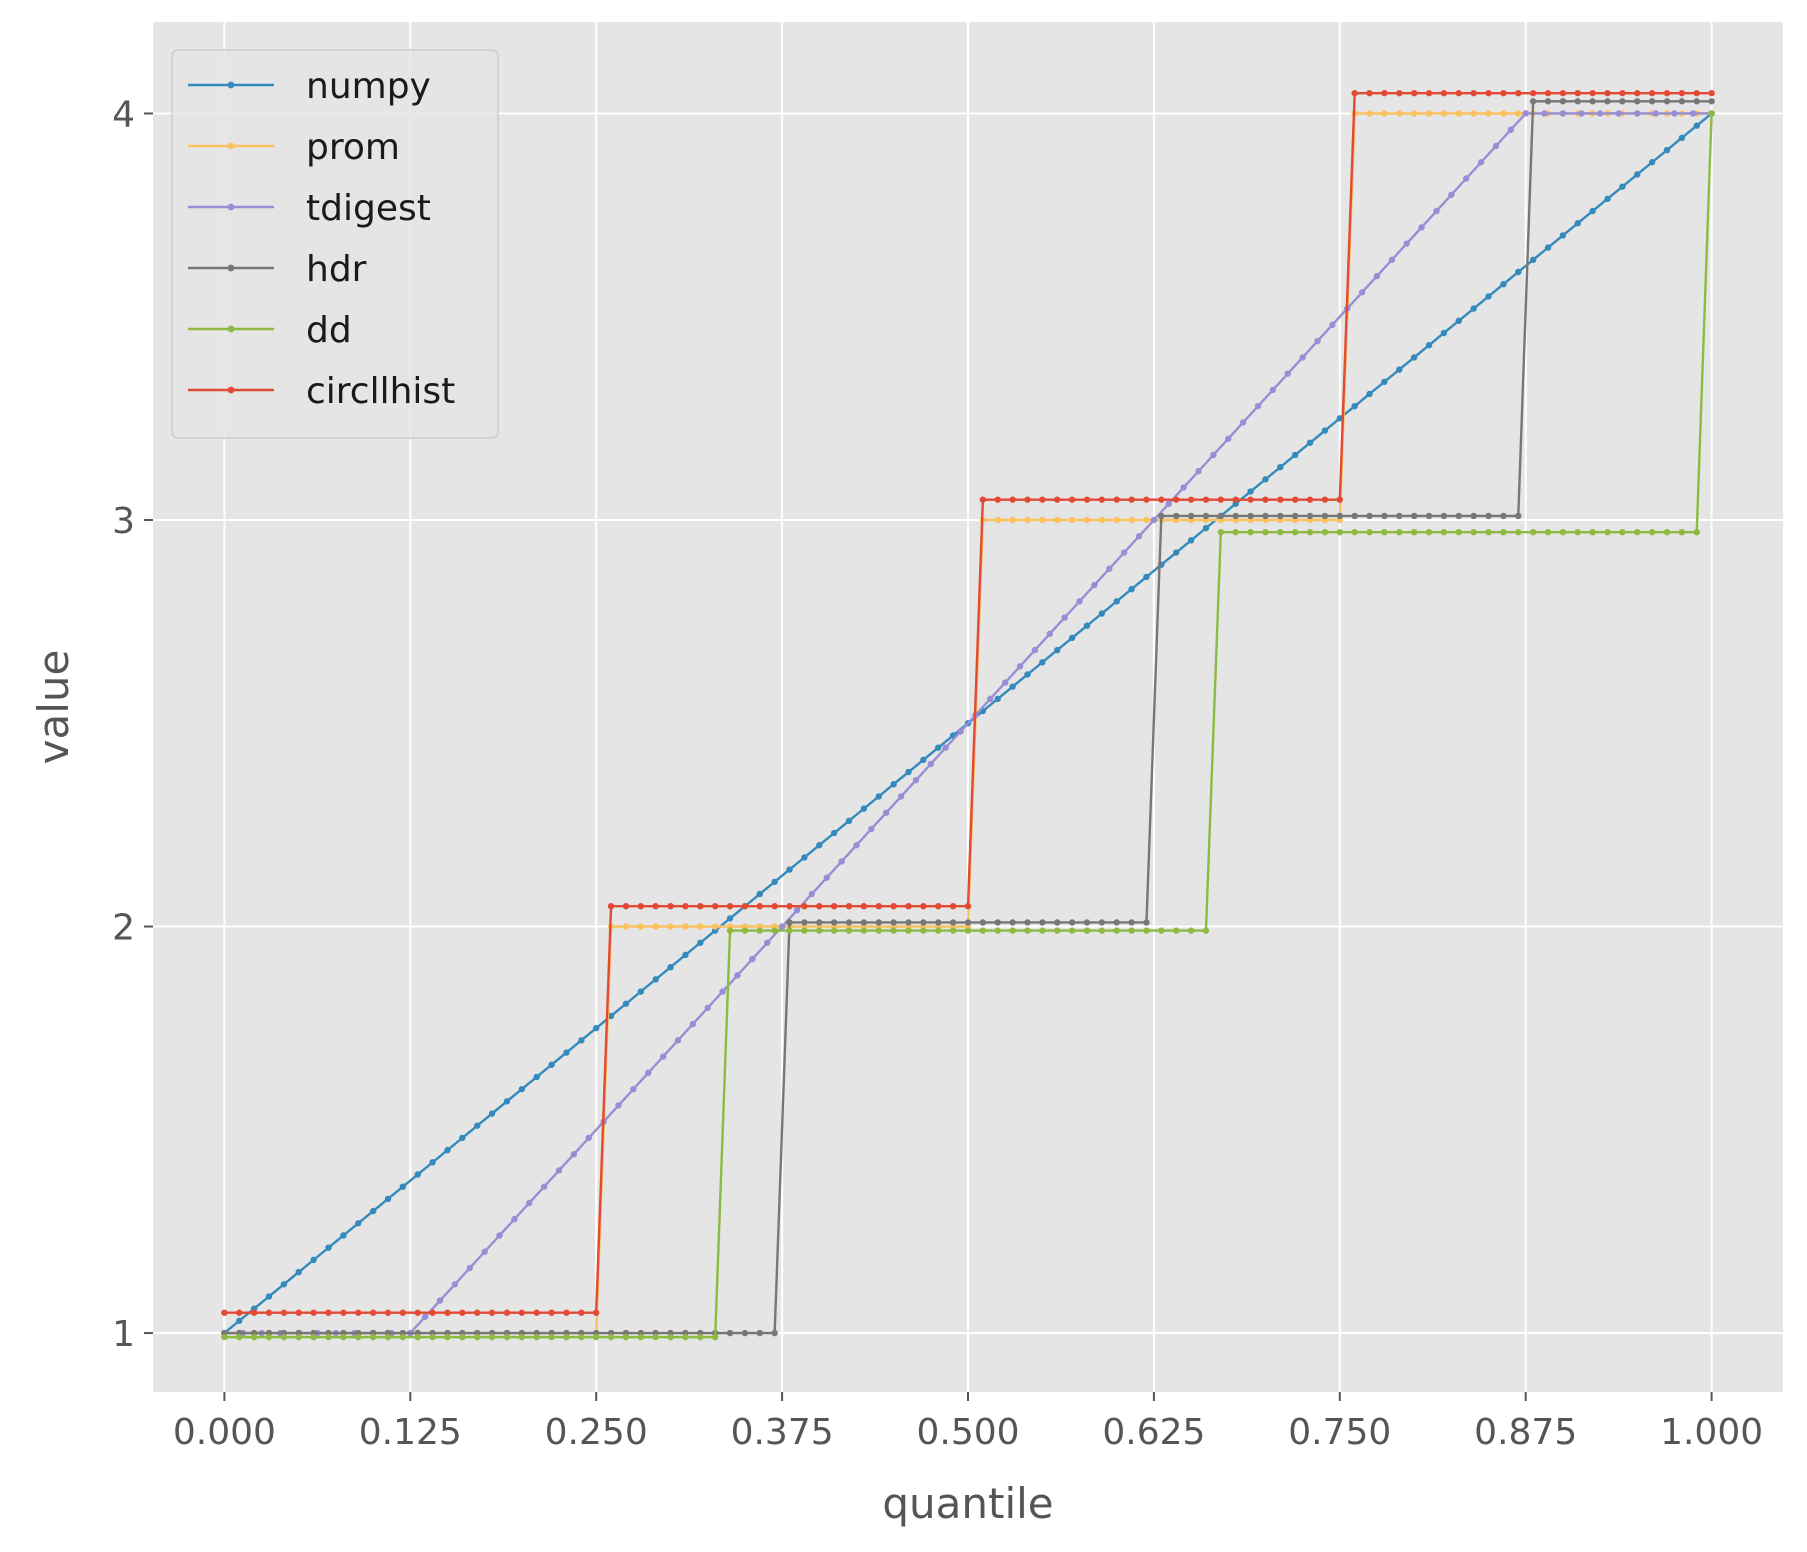 The width and height of the screenshot is (1807, 1552). I want to click on x-tick-label: 0.375, so click(782, 1432).